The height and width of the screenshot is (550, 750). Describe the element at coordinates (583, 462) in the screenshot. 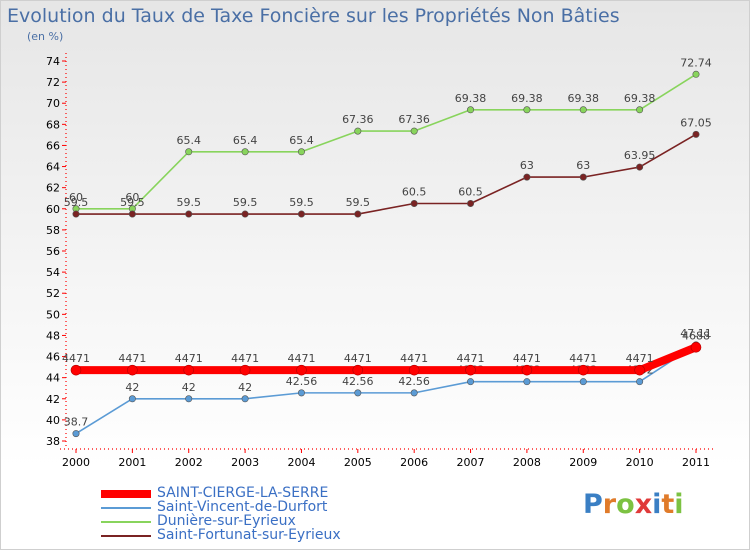

I see `x-tick-label: 2009` at that location.